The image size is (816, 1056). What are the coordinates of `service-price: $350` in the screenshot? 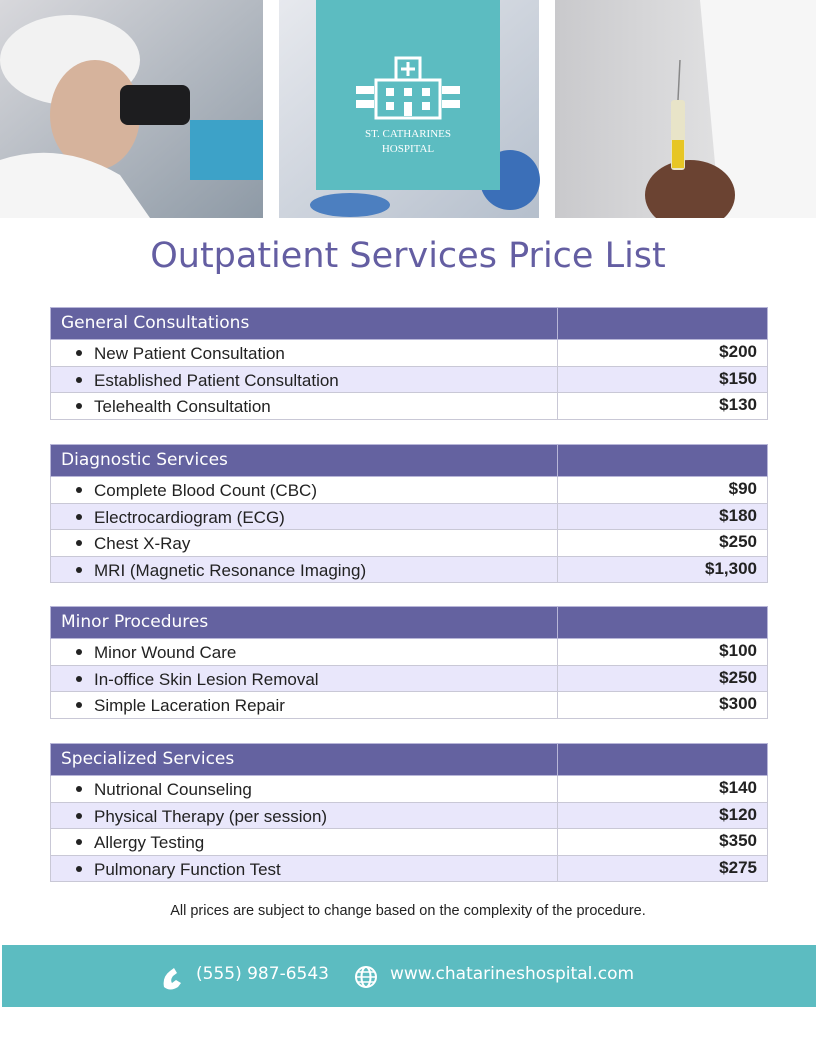 It's located at (738, 840).